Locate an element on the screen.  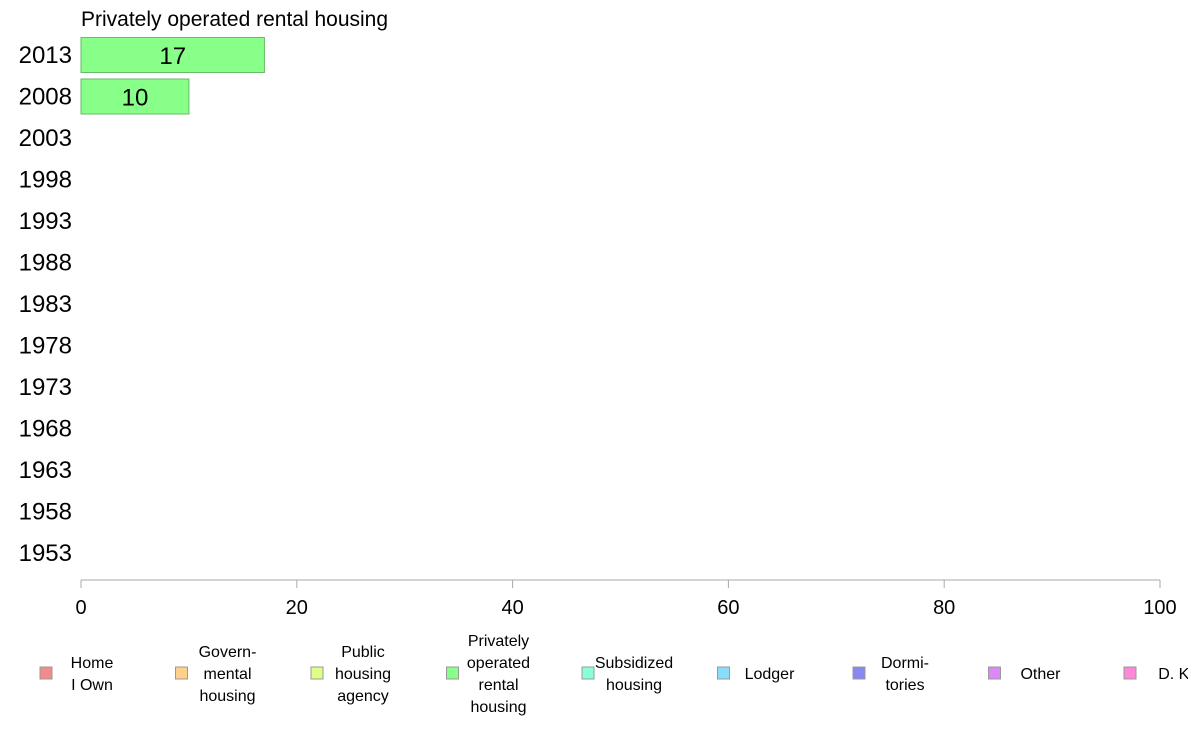
category-label-1993: 1993 is located at coordinates (45, 221).